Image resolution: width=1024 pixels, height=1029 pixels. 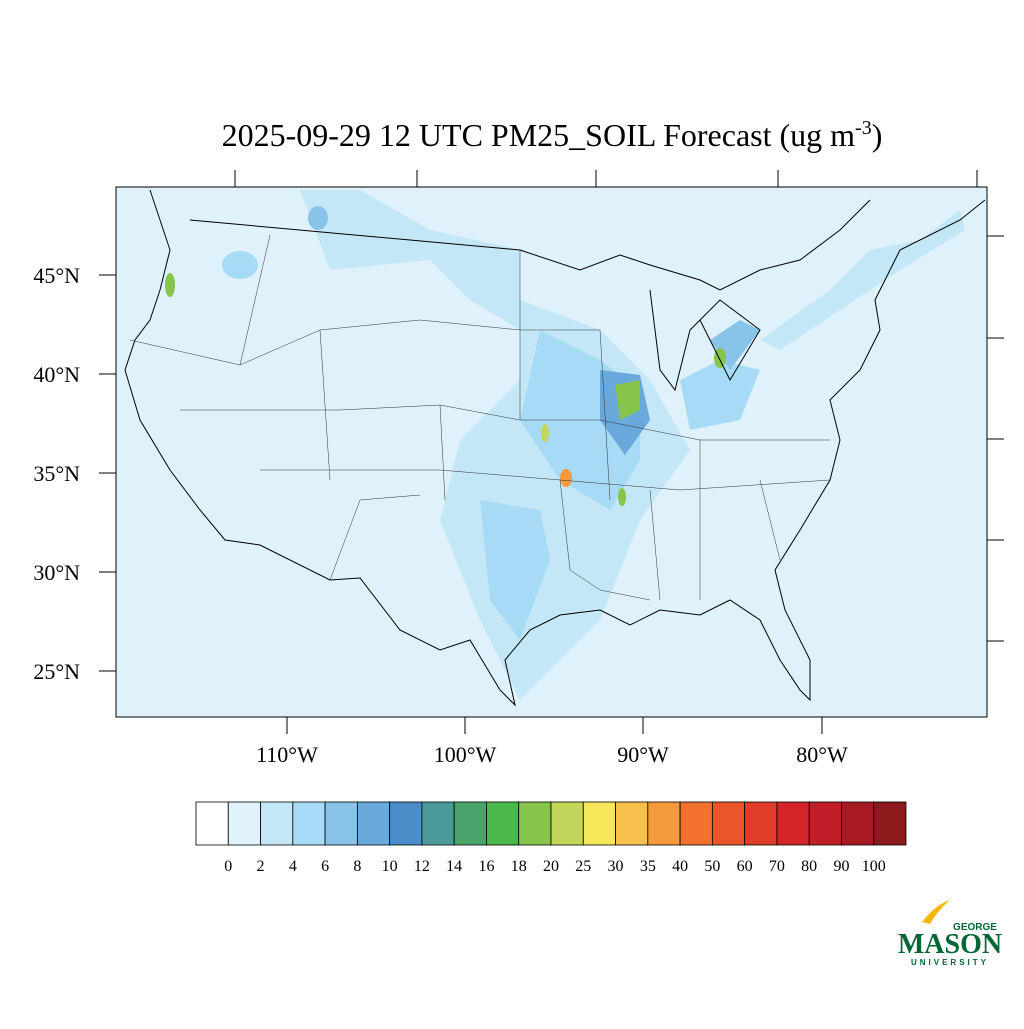 I want to click on logo: GEORGE MASON UNIVERSITY, so click(x=950, y=933).